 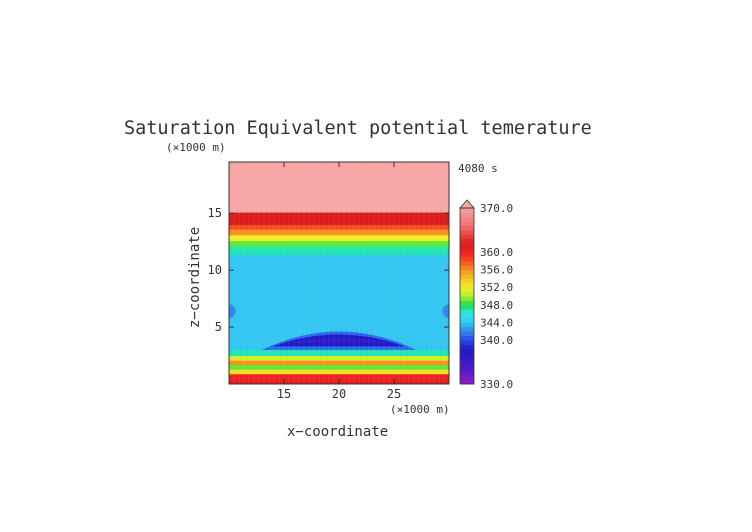 What do you see at coordinates (467, 204) in the screenshot?
I see `colorbar-extend-arrow` at bounding box center [467, 204].